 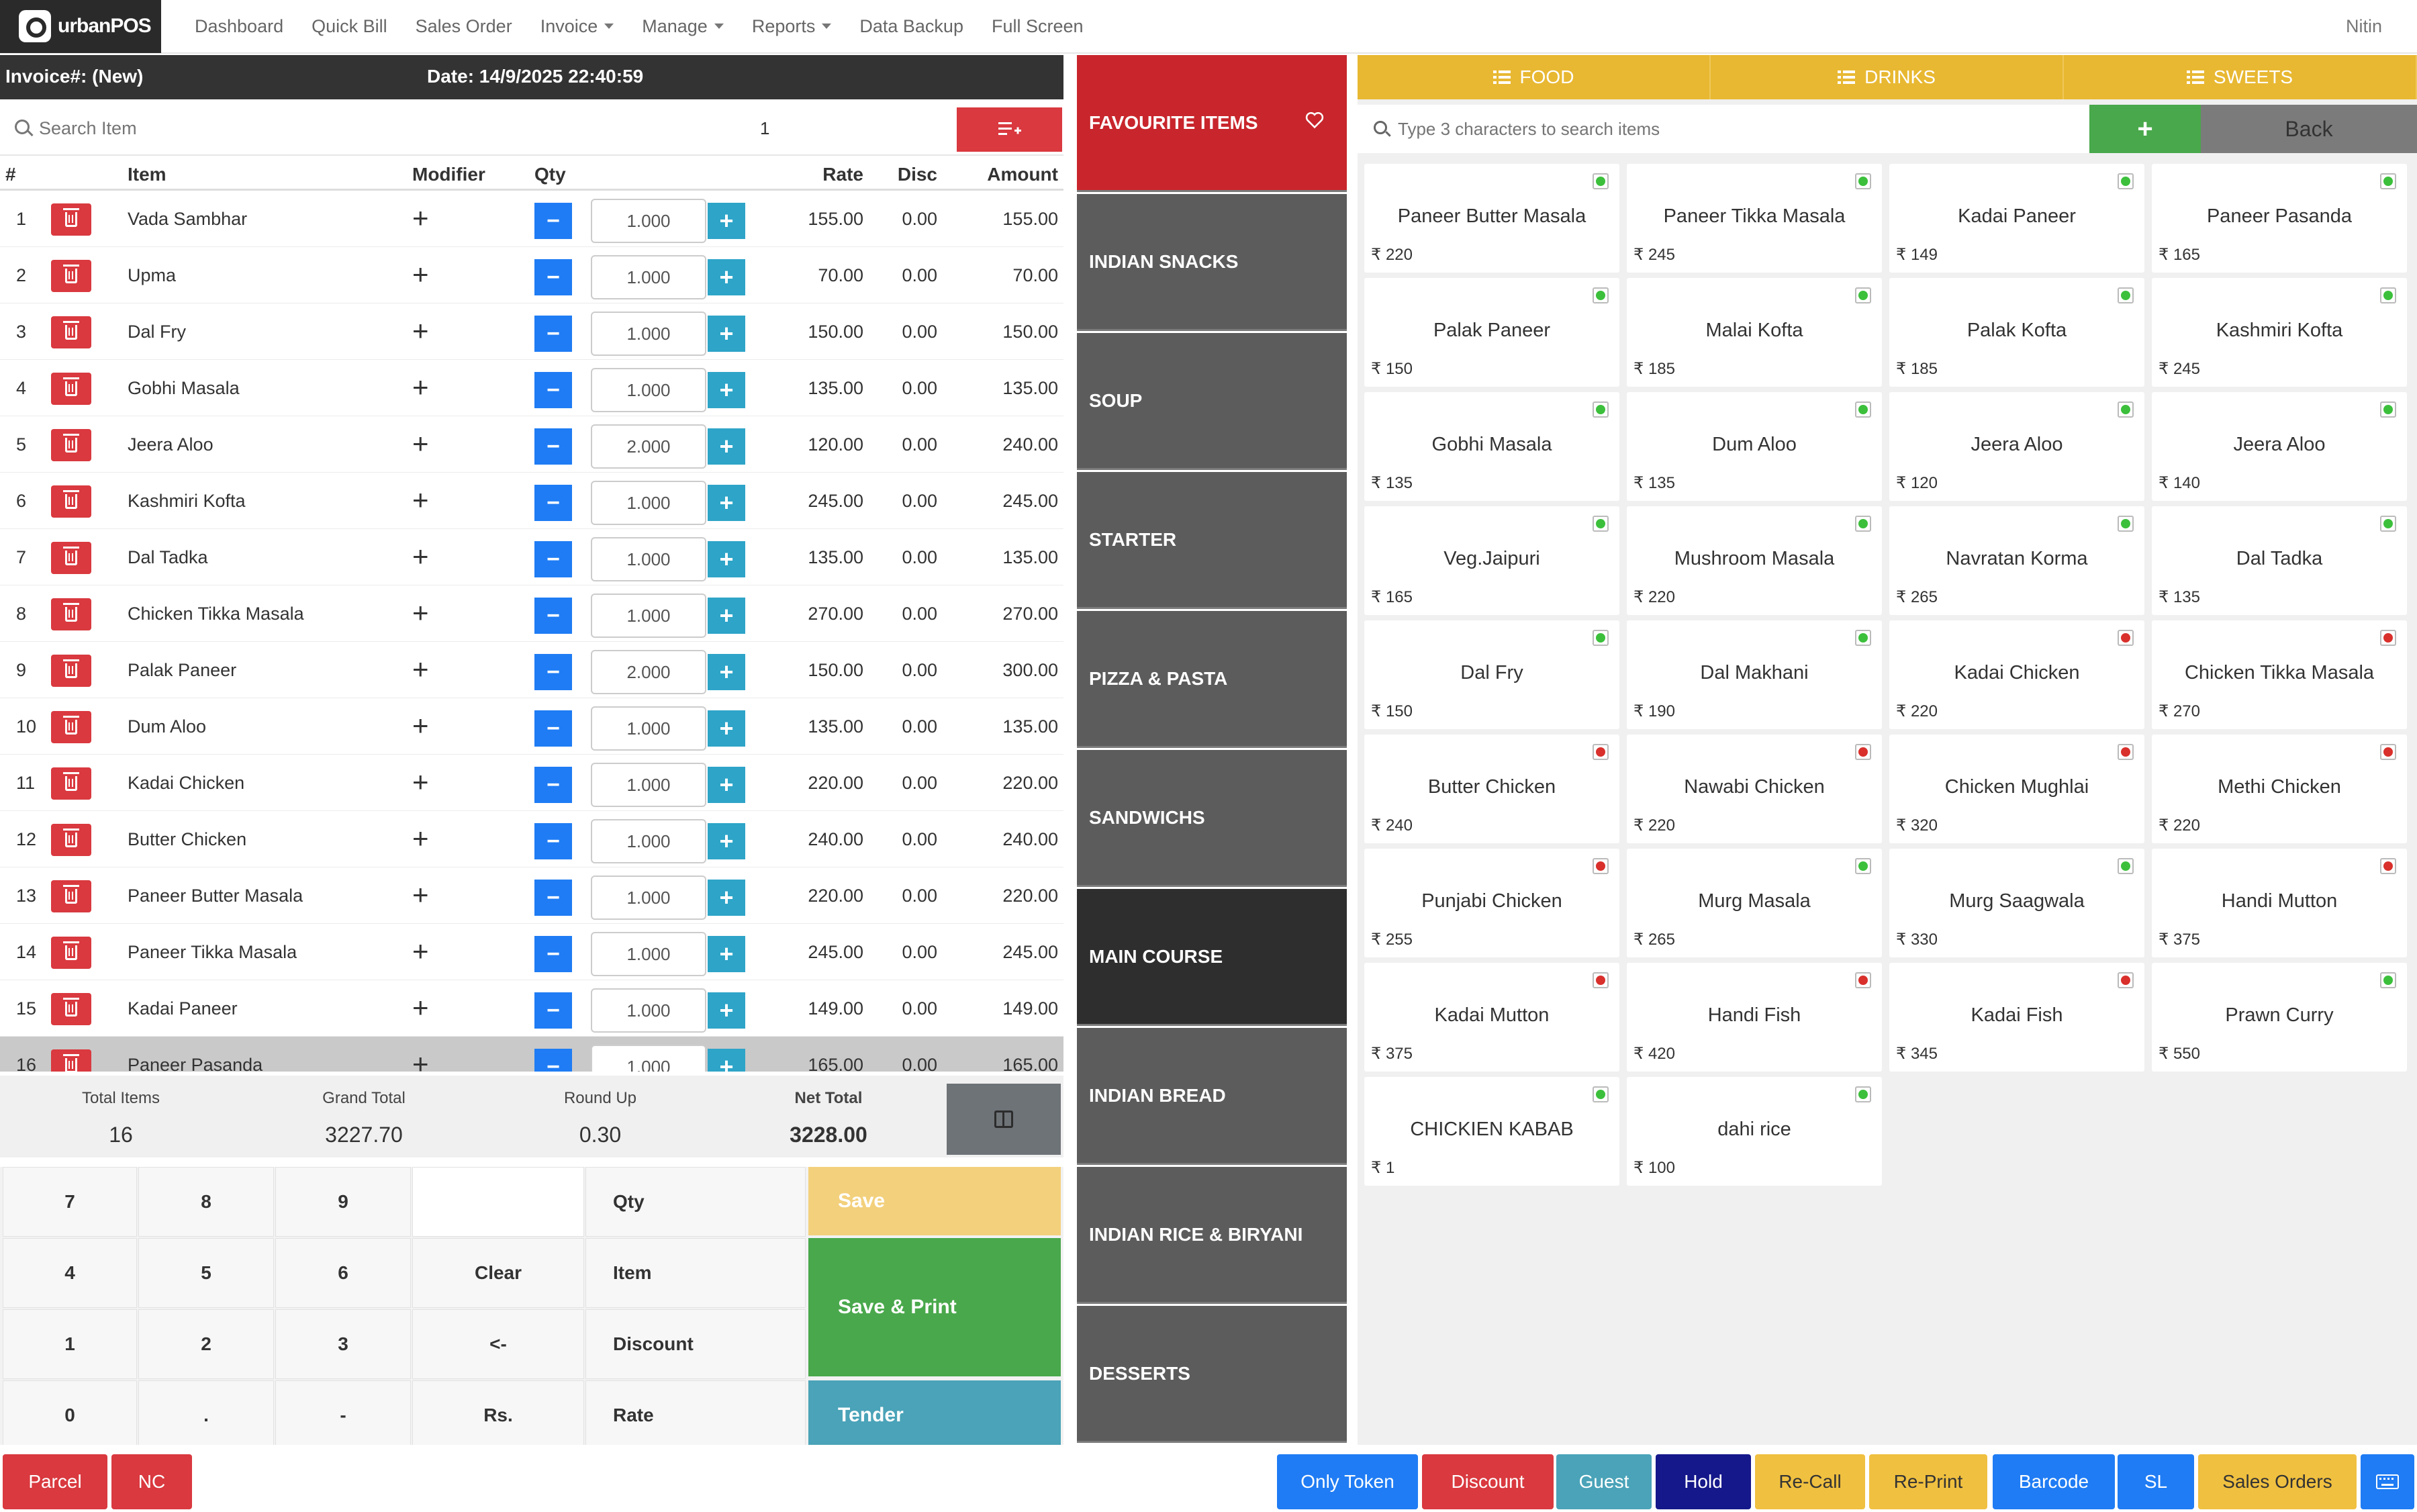 I want to click on sl-button: SL, so click(x=2156, y=1481).